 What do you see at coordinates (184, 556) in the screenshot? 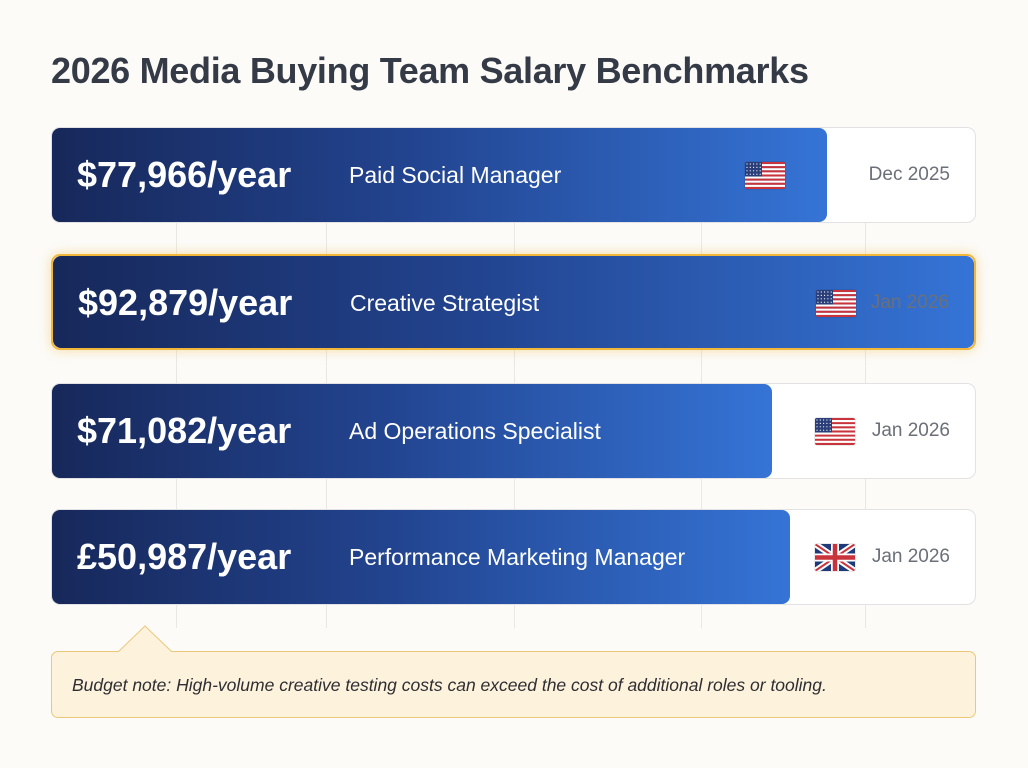
I see `salary-value: £50,987/year` at bounding box center [184, 556].